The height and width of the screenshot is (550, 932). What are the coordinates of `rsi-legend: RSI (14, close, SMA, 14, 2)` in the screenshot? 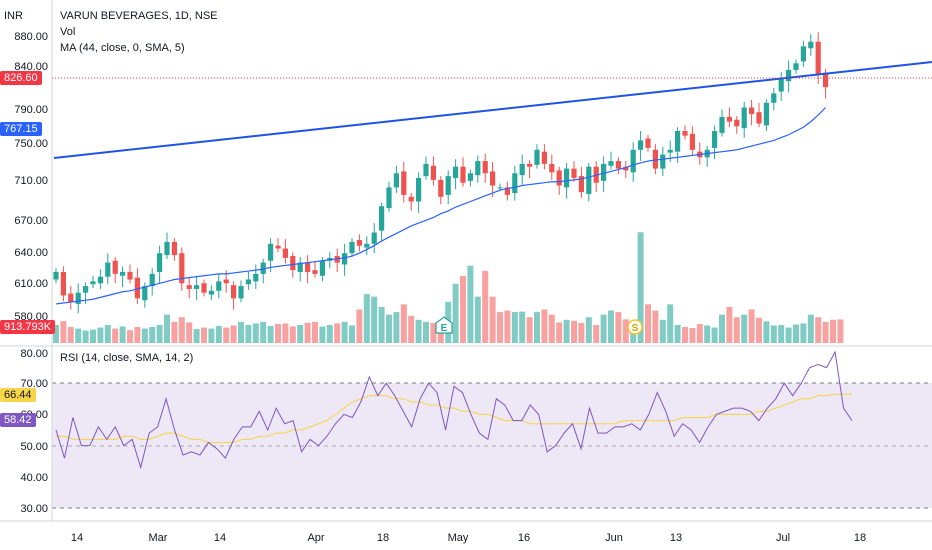 It's located at (127, 358).